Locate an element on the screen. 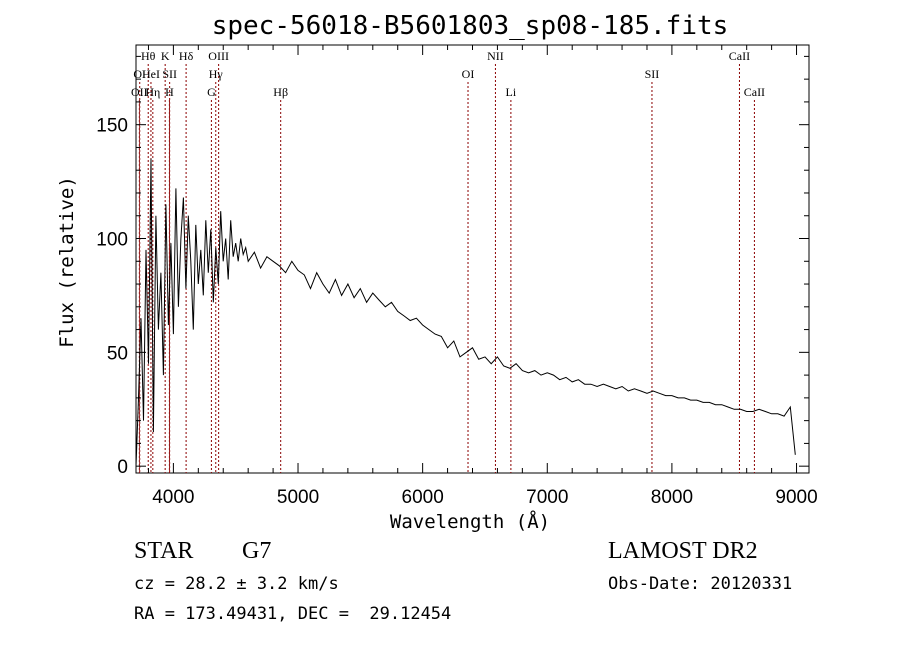 Image resolution: width=900 pixels, height=649 pixels. line-label: Hβ is located at coordinates (280, 92).